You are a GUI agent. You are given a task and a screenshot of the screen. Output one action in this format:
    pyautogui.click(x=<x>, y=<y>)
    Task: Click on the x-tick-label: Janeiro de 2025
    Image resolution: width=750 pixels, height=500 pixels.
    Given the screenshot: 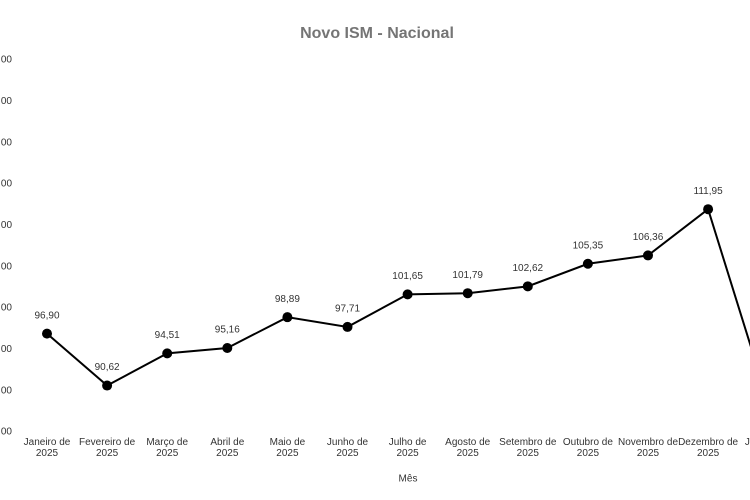 What is the action you would take?
    pyautogui.click(x=47, y=448)
    